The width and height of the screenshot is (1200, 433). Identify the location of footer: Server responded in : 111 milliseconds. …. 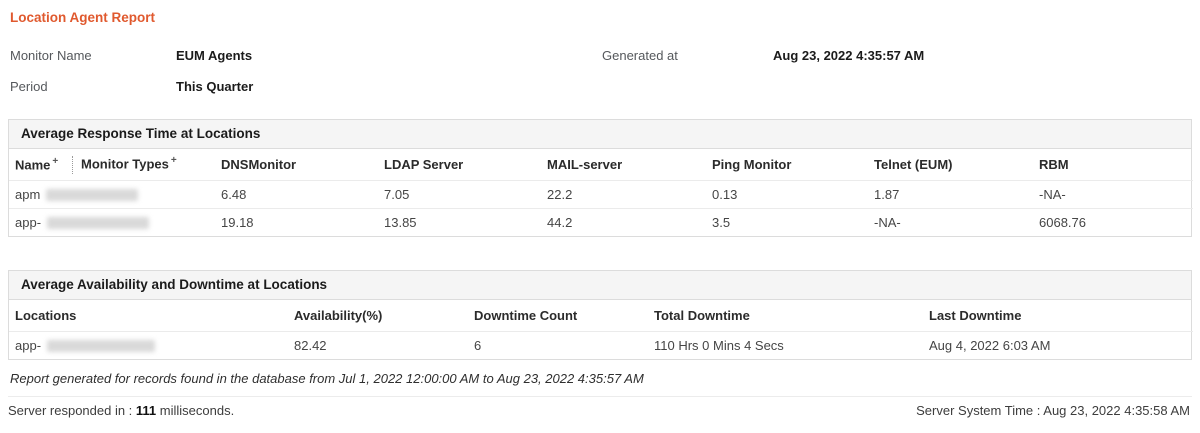
(599, 410).